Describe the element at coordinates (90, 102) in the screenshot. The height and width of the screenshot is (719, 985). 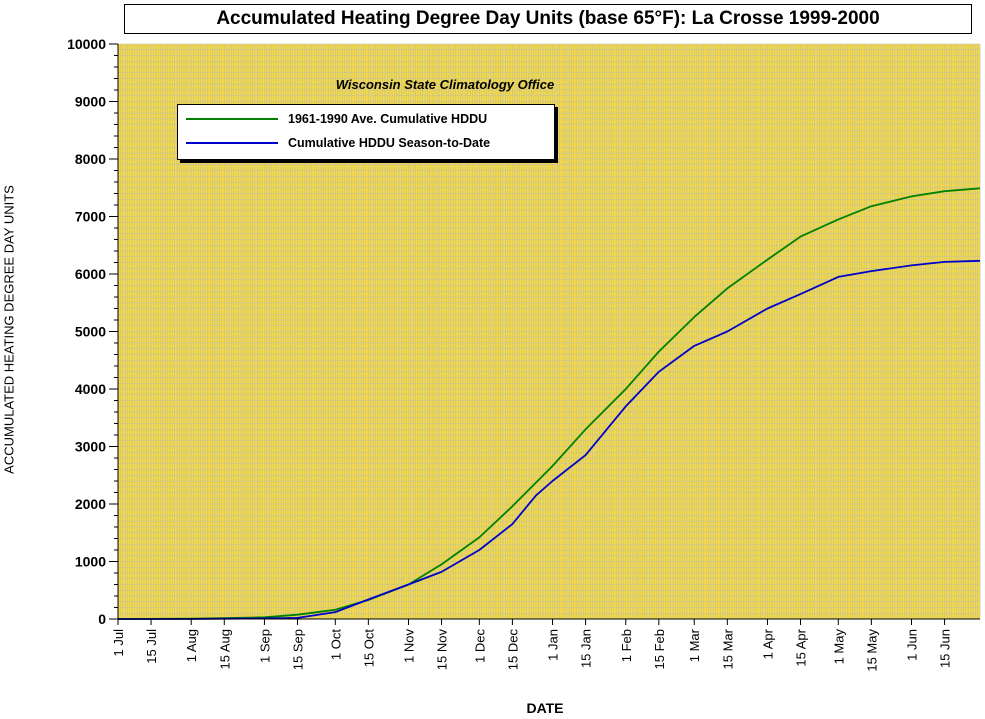
I see `y-tick-label: 9000` at that location.